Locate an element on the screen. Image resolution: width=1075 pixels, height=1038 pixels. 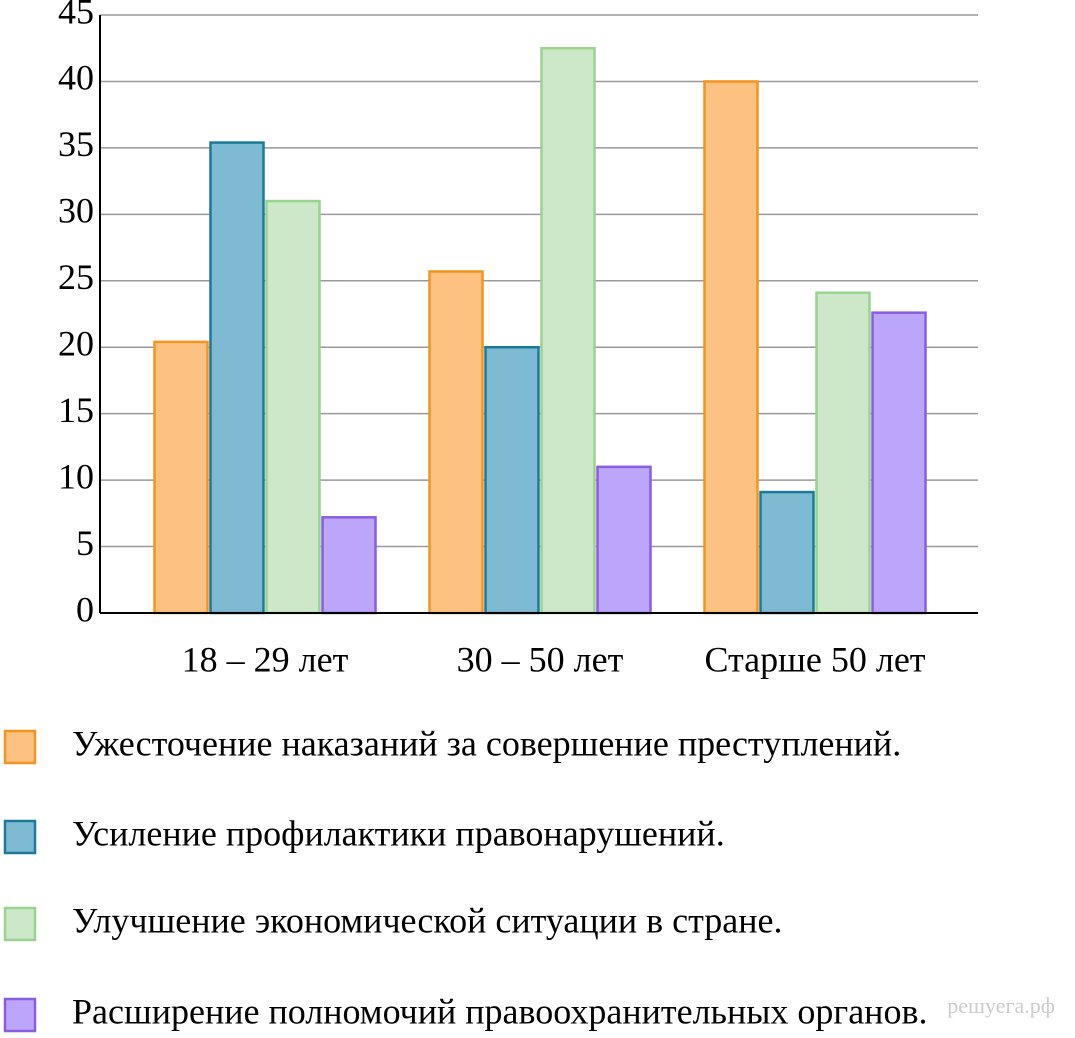
y-tick-label: 5 is located at coordinates (85, 543).